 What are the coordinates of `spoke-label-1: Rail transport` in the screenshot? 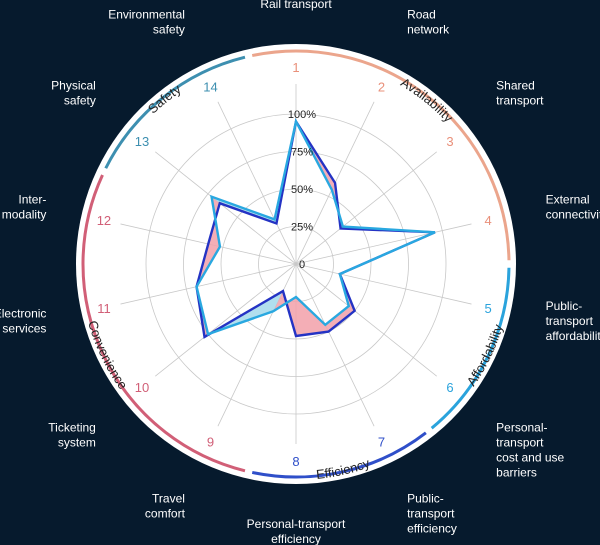 It's located at (296, 5).